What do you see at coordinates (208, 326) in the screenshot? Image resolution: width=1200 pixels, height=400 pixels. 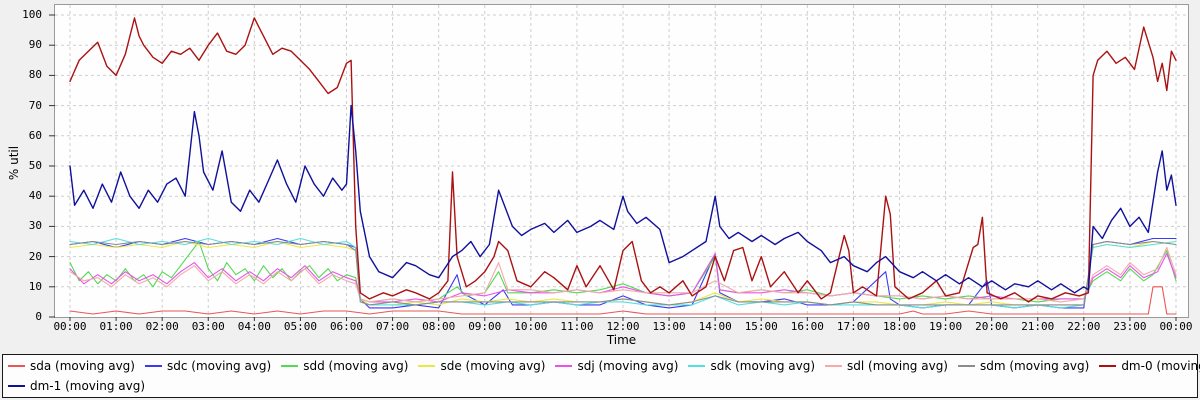 I see `x-tick-label: 03:00` at bounding box center [208, 326].